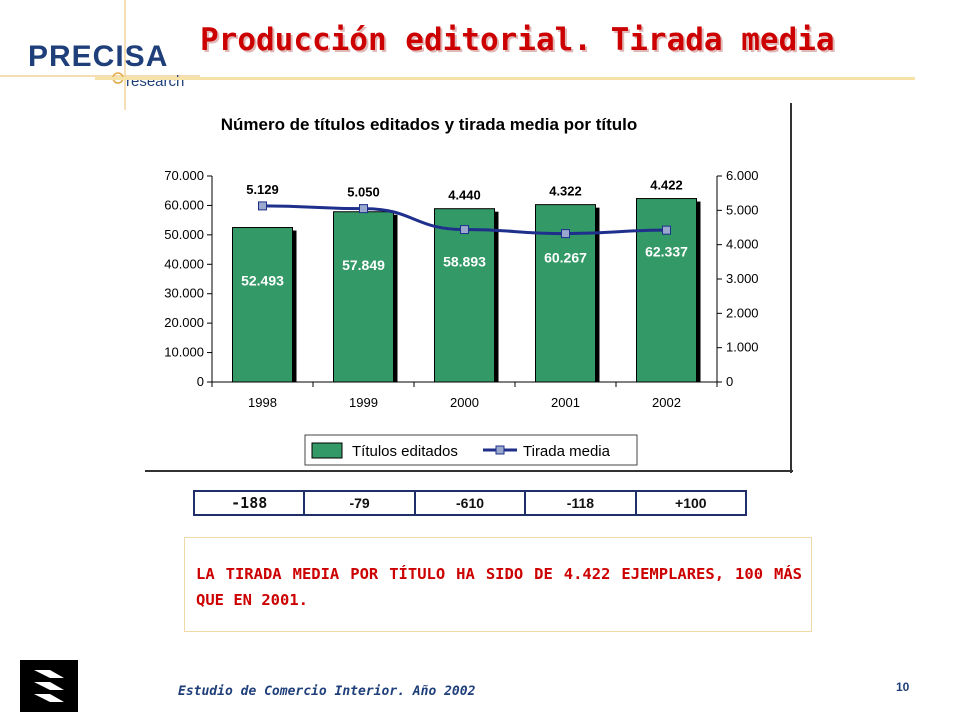 The image size is (960, 720). I want to click on difference-cell: +100, so click(691, 503).